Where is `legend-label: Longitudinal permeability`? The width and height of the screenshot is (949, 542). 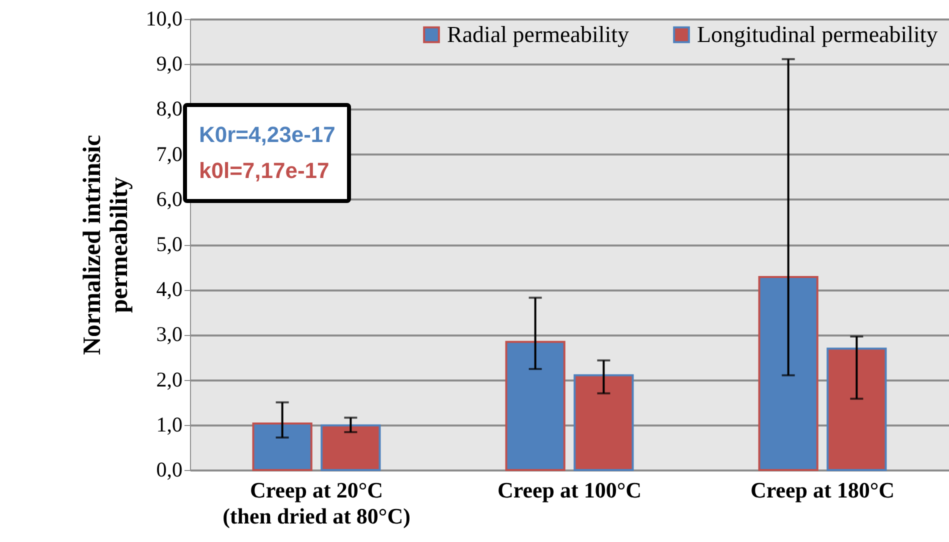 legend-label: Longitudinal permeability is located at coordinates (817, 34).